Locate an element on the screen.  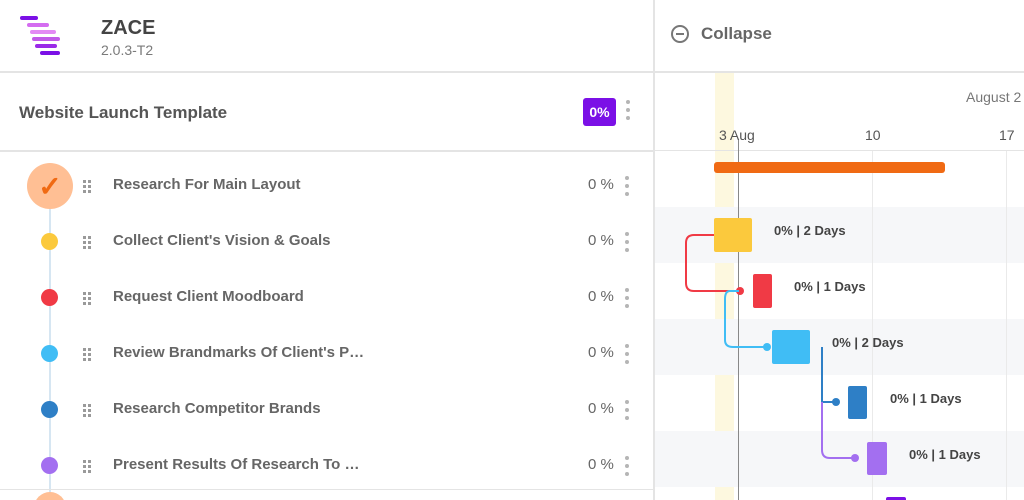
task-row: Request Client Moodboard 0 % is located at coordinates (326, 297).